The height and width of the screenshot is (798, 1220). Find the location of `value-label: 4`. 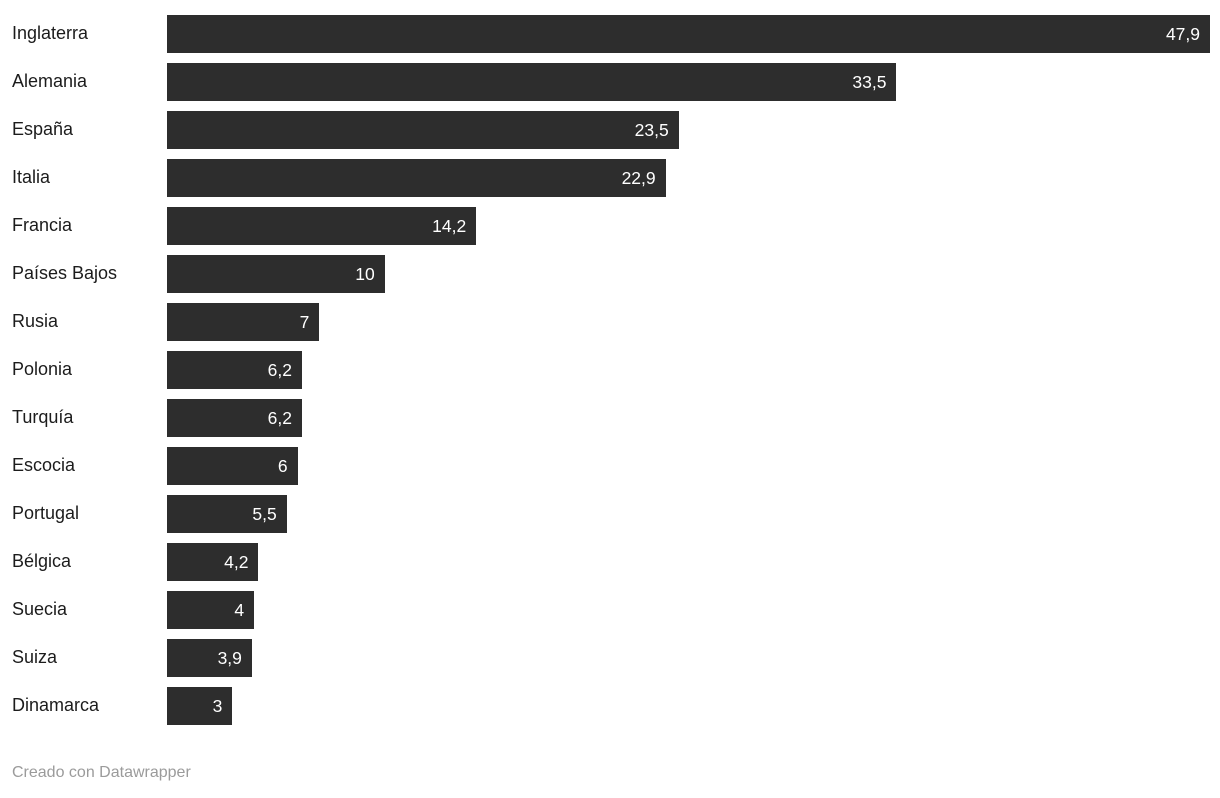

value-label: 4 is located at coordinates (239, 609).